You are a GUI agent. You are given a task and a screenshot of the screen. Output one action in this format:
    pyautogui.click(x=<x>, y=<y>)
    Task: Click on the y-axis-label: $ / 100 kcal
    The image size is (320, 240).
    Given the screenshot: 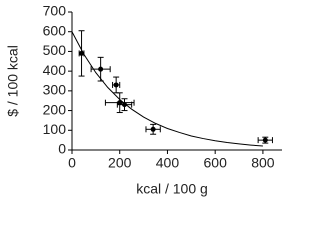 What is the action you would take?
    pyautogui.click(x=13, y=81)
    